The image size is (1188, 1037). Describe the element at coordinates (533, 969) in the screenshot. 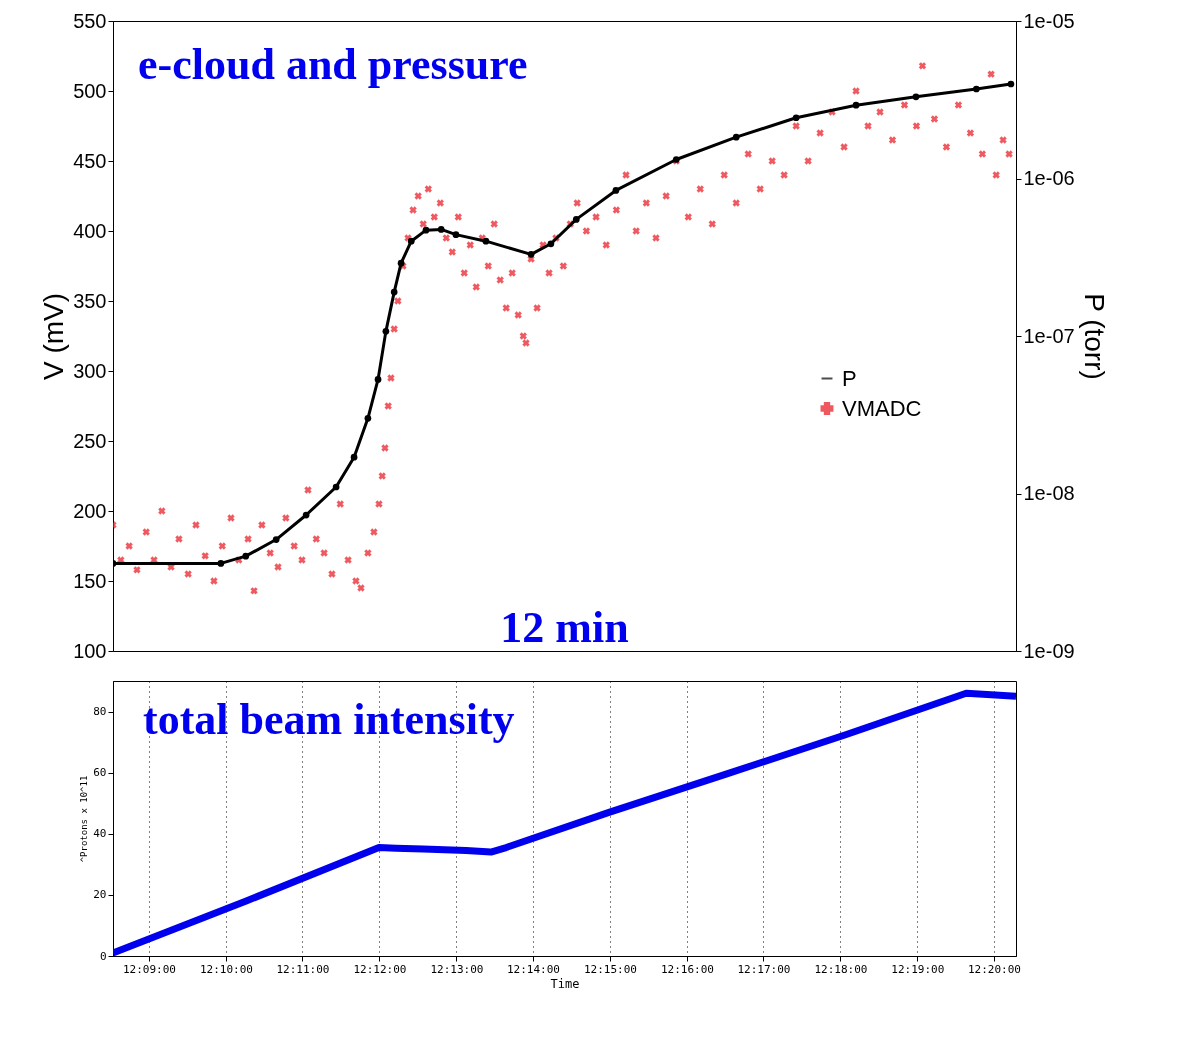

I see `x-tick-label: 12:14:00` at that location.